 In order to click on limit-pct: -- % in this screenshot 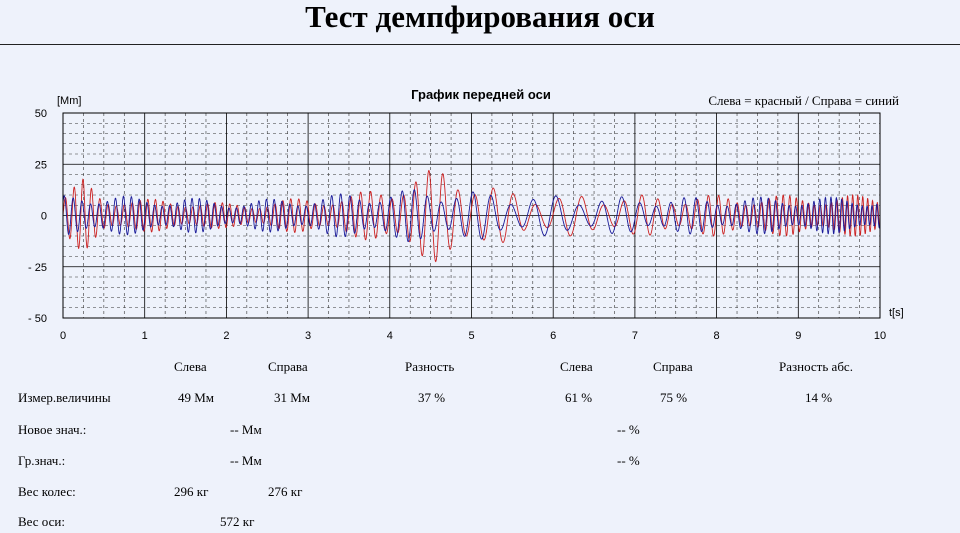, I will do `click(628, 460)`.